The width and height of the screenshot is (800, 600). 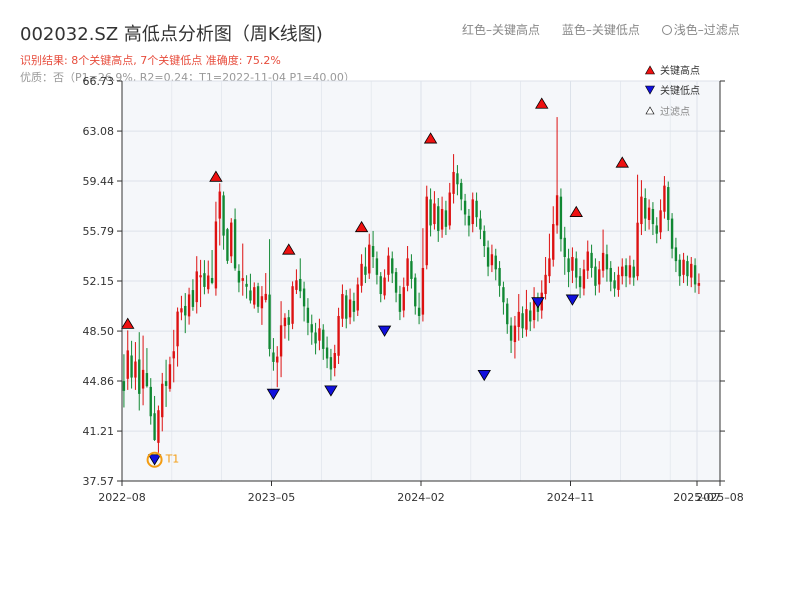 What do you see at coordinates (99, 431) in the screenshot?
I see `y-tick-label: 41.21` at bounding box center [99, 431].